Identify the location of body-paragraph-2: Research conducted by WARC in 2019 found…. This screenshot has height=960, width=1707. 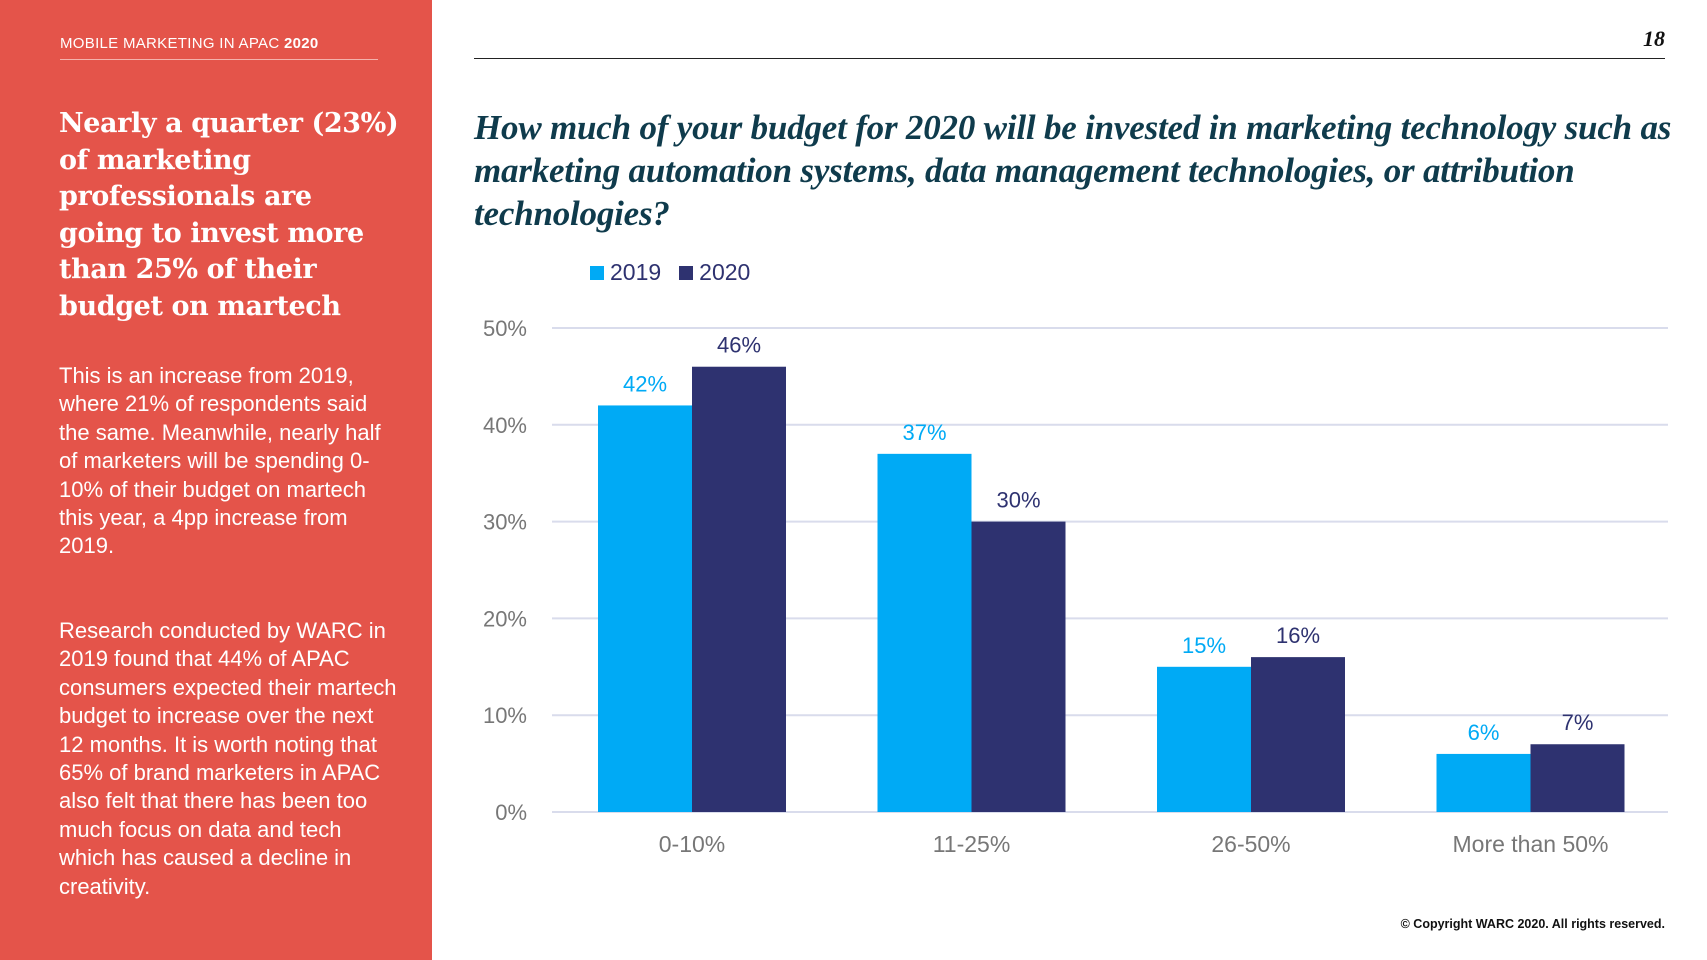
(228, 758).